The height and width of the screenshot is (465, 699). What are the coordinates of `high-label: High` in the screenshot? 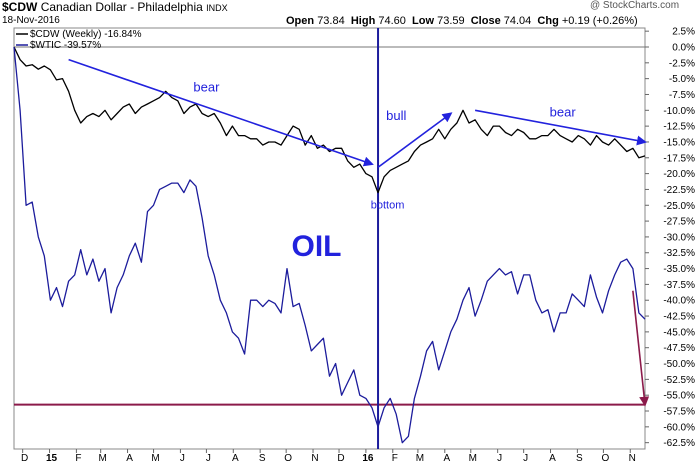 It's located at (363, 21).